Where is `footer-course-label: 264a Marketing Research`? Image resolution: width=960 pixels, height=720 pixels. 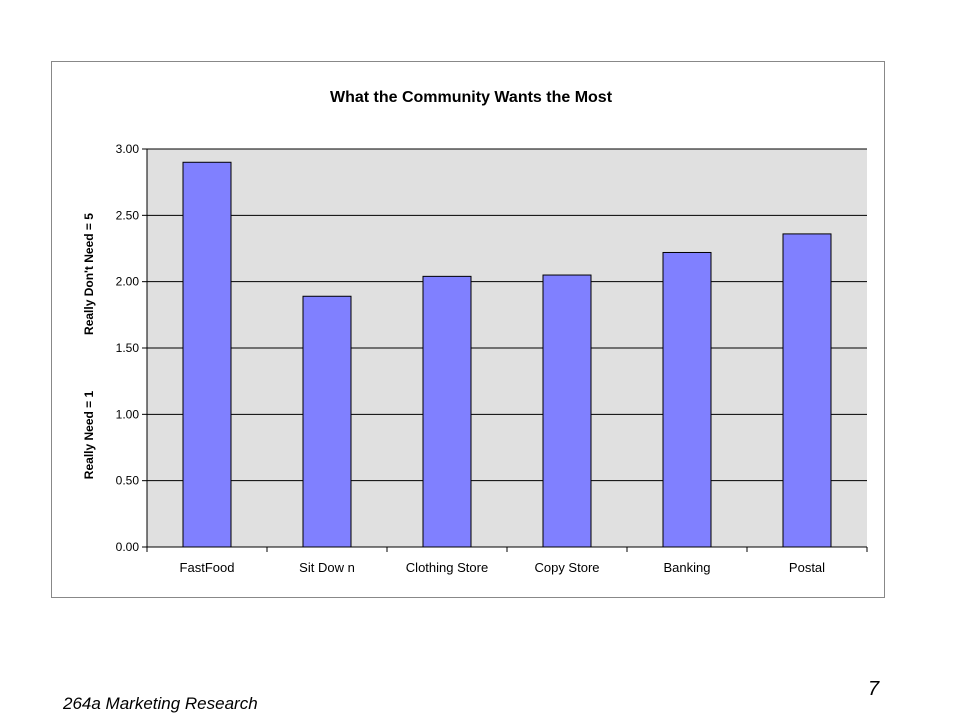 footer-course-label: 264a Marketing Research is located at coordinates (160, 703).